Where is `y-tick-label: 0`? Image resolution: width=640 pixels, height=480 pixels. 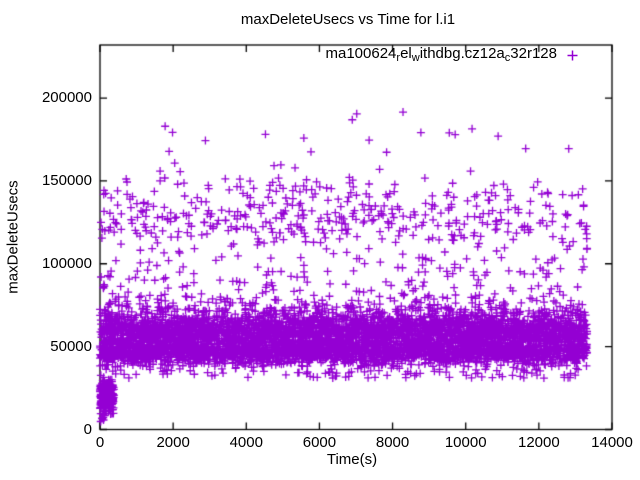
y-tick-label: 0 is located at coordinates (87, 429).